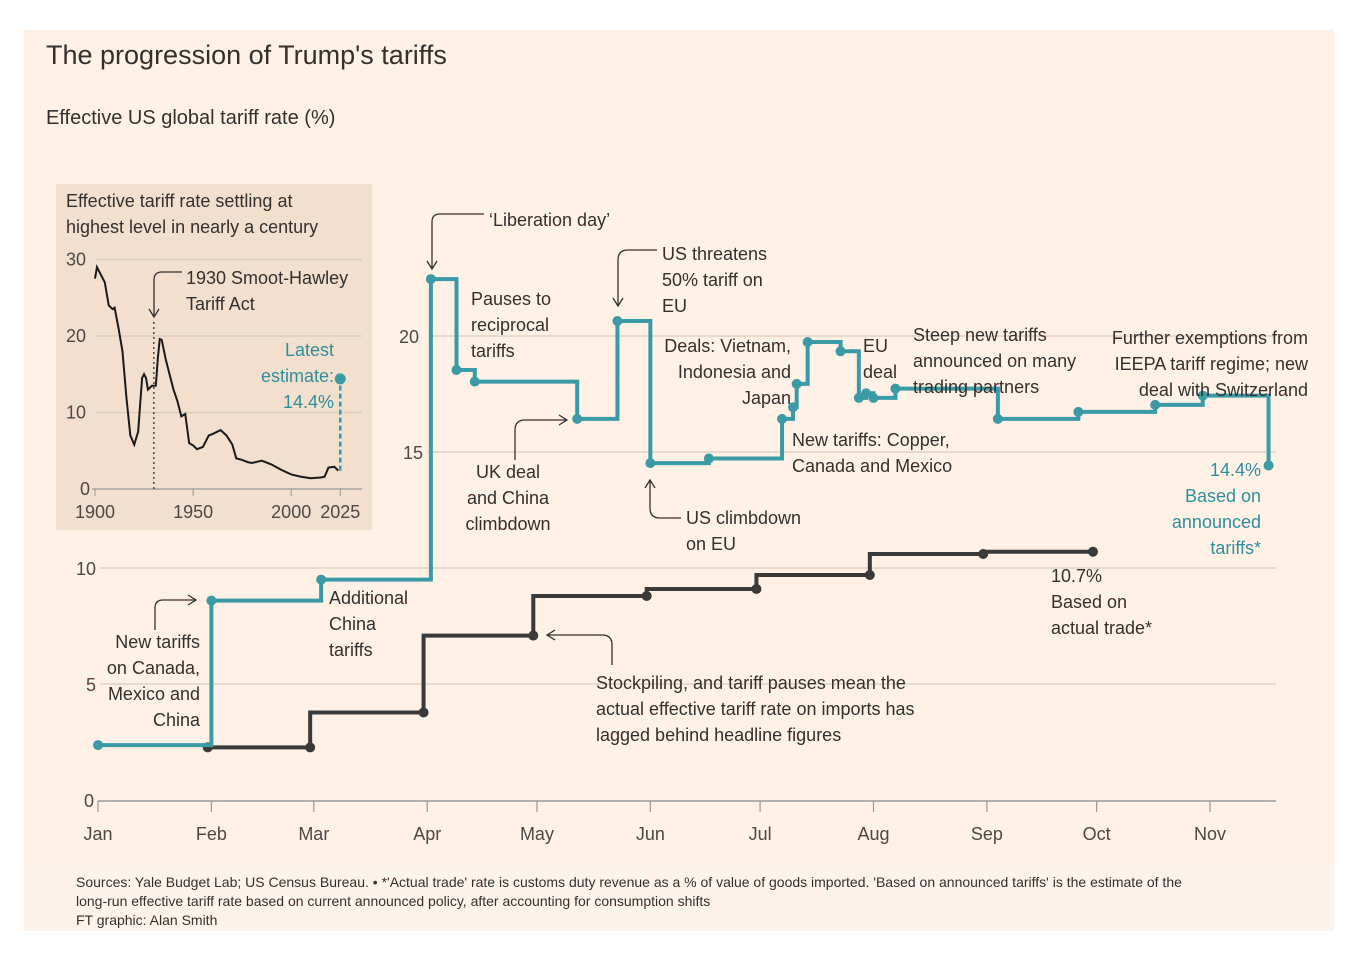  I want to click on annotation-new-tariffs-canada: New tariffs, so click(157, 642).